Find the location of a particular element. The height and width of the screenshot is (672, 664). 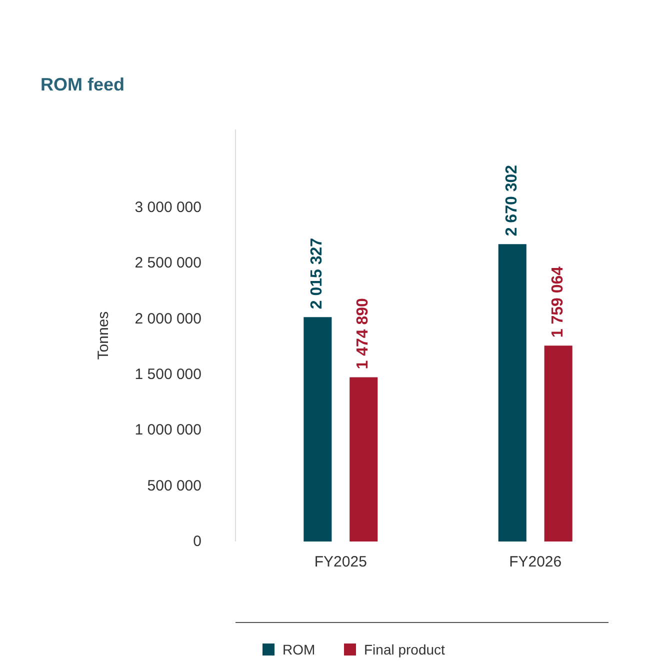

legend-label: Final product is located at coordinates (405, 650).